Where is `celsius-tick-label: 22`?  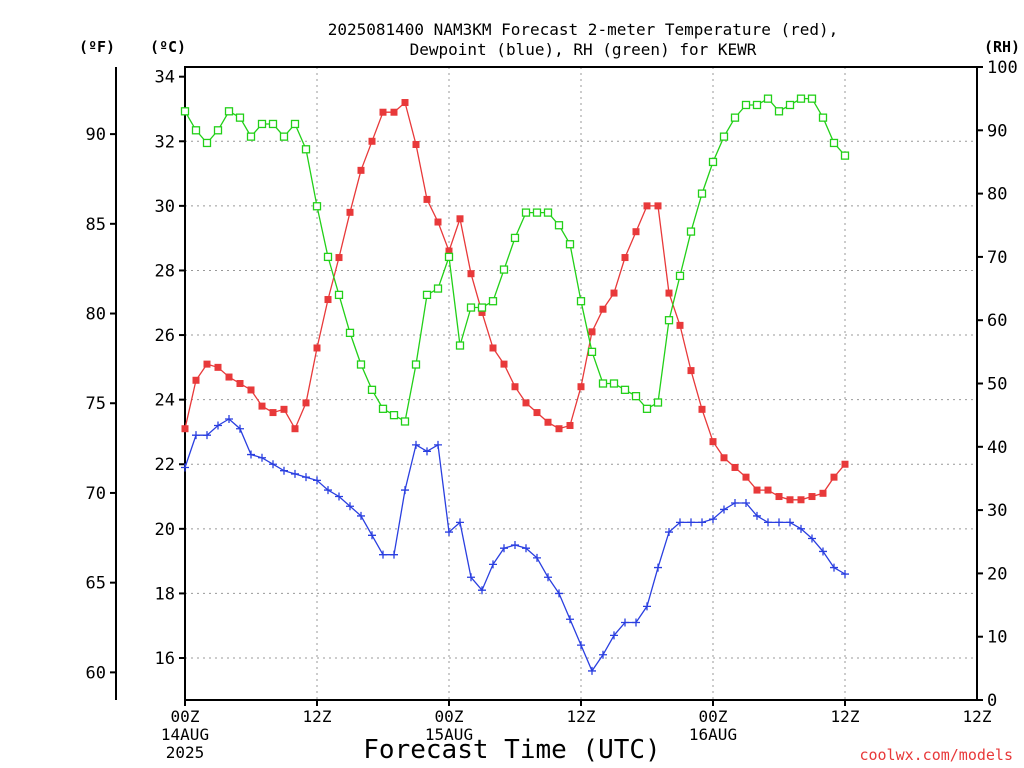
celsius-tick-label: 22 is located at coordinates (165, 465).